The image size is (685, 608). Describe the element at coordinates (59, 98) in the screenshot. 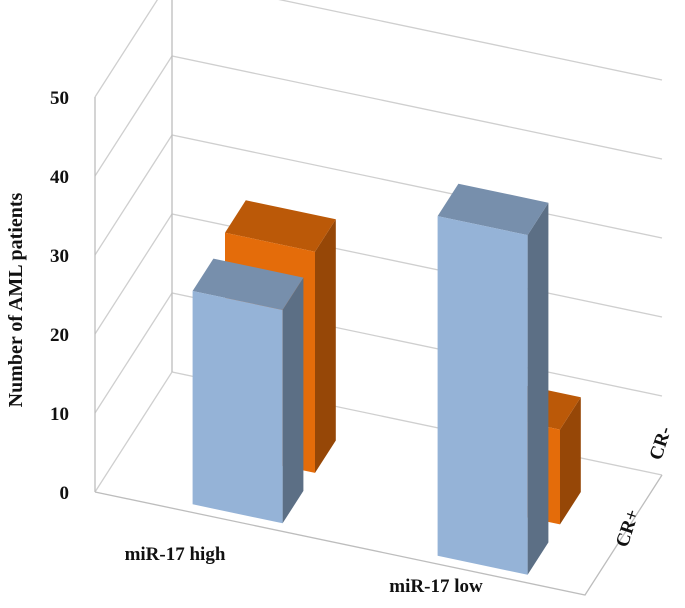

I see `y-tick-label: 50` at that location.